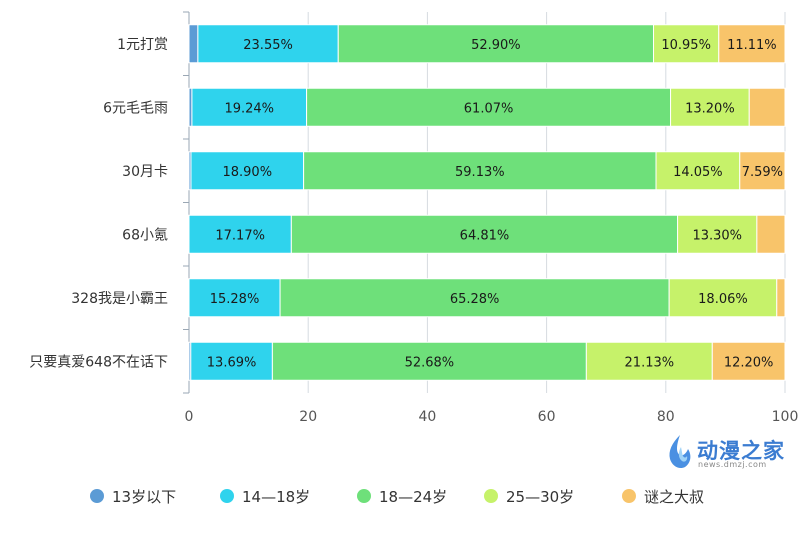 The width and height of the screenshot is (800, 533). Describe the element at coordinates (732, 464) in the screenshot. I see `watermark-url: news.dmzj.com` at that location.